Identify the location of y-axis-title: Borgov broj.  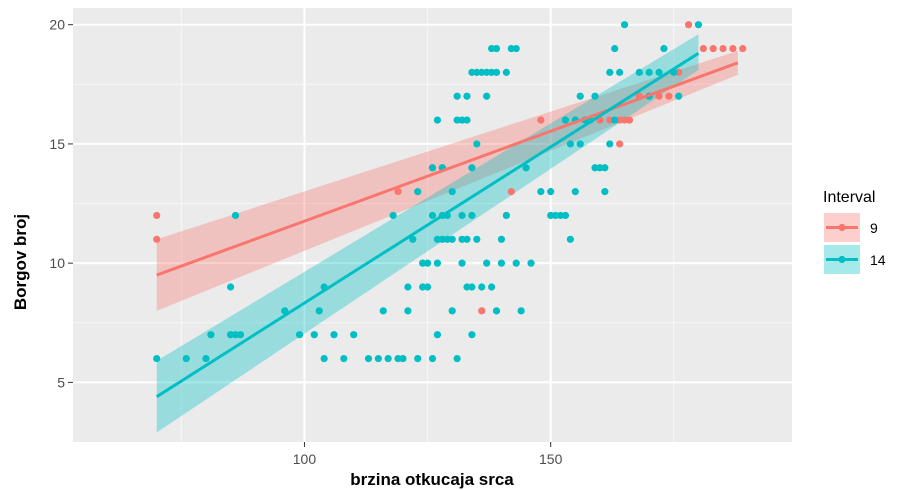
(20, 262).